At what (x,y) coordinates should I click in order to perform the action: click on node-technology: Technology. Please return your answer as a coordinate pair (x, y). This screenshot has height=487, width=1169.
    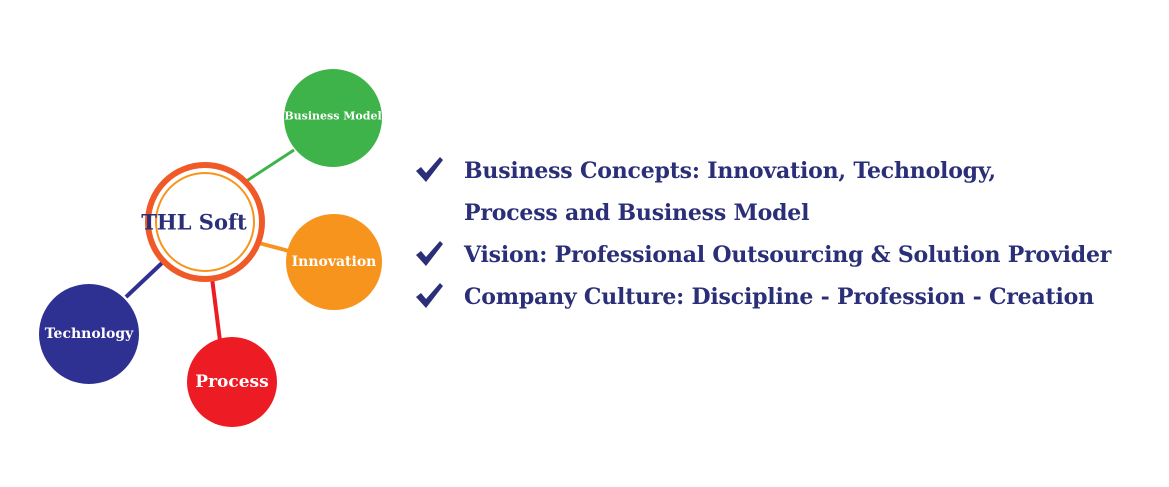
    Looking at the image, I should click on (89, 334).